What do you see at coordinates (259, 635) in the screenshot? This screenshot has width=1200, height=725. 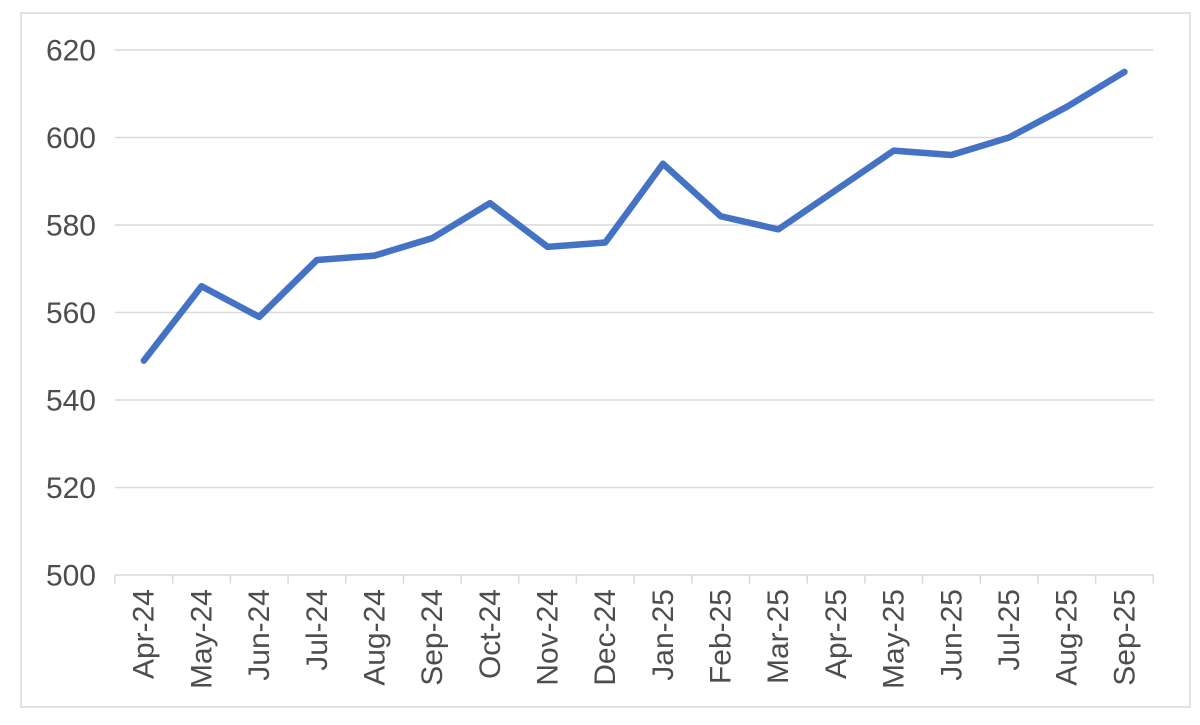 I see `x-axis-label: Jun-24` at bounding box center [259, 635].